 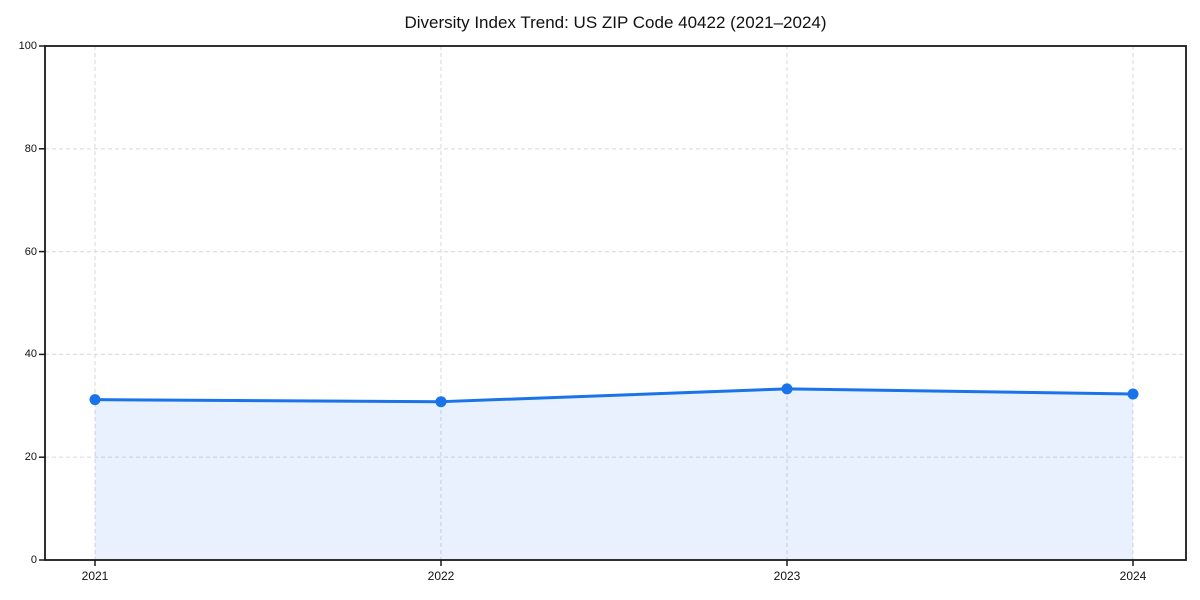 I want to click on y-tick-label: 100, so click(x=27, y=46).